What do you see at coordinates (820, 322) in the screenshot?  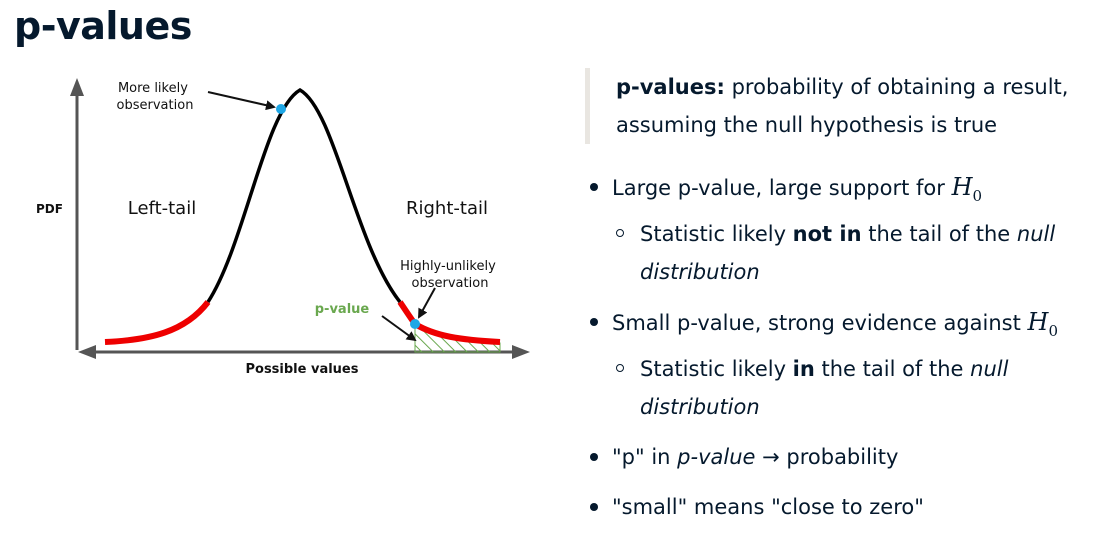 I see `bullet-text: Small p-value, strong evidence against` at bounding box center [820, 322].